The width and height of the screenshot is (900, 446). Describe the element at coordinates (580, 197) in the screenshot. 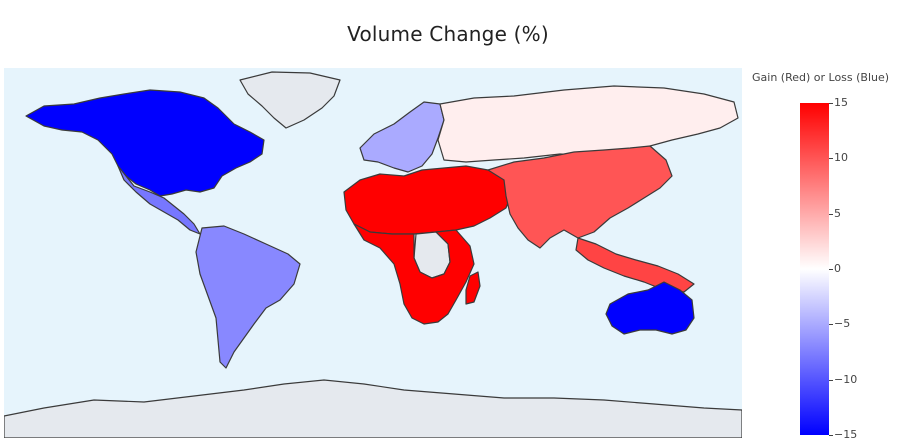

I see `region-south-east-asia` at that location.